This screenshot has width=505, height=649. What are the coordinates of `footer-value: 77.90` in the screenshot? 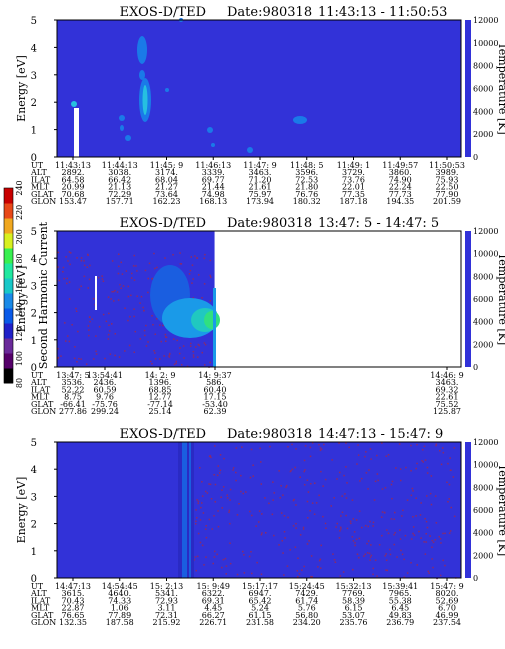 It's located at (447, 194).